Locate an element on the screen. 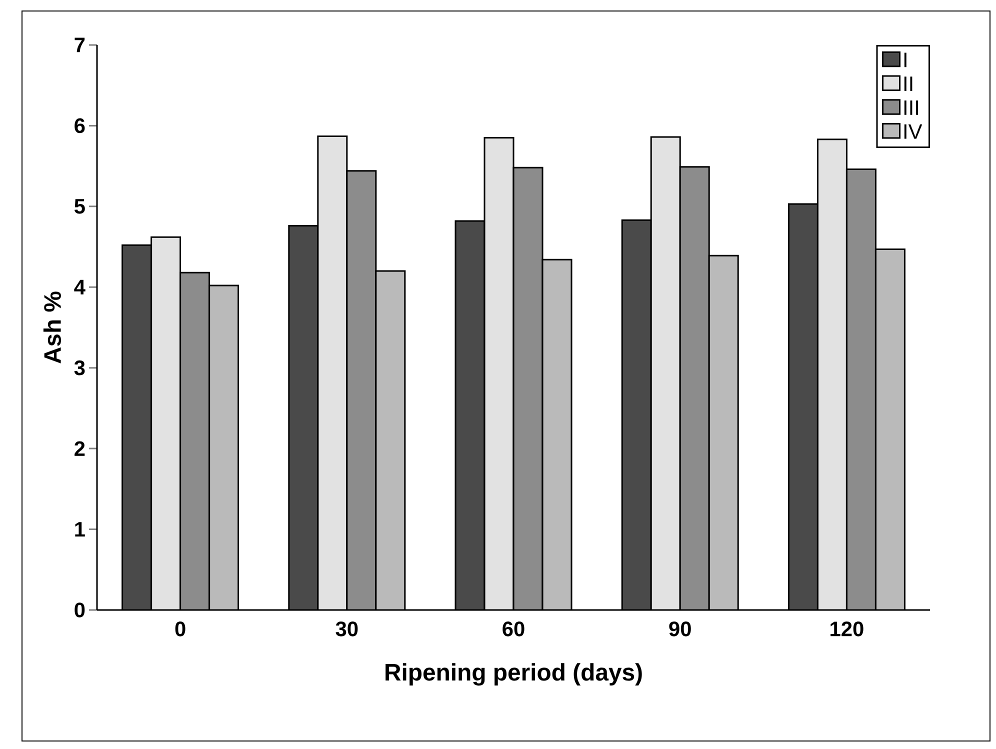 The width and height of the screenshot is (996, 749). y-tick-label: 1 is located at coordinates (80, 529).